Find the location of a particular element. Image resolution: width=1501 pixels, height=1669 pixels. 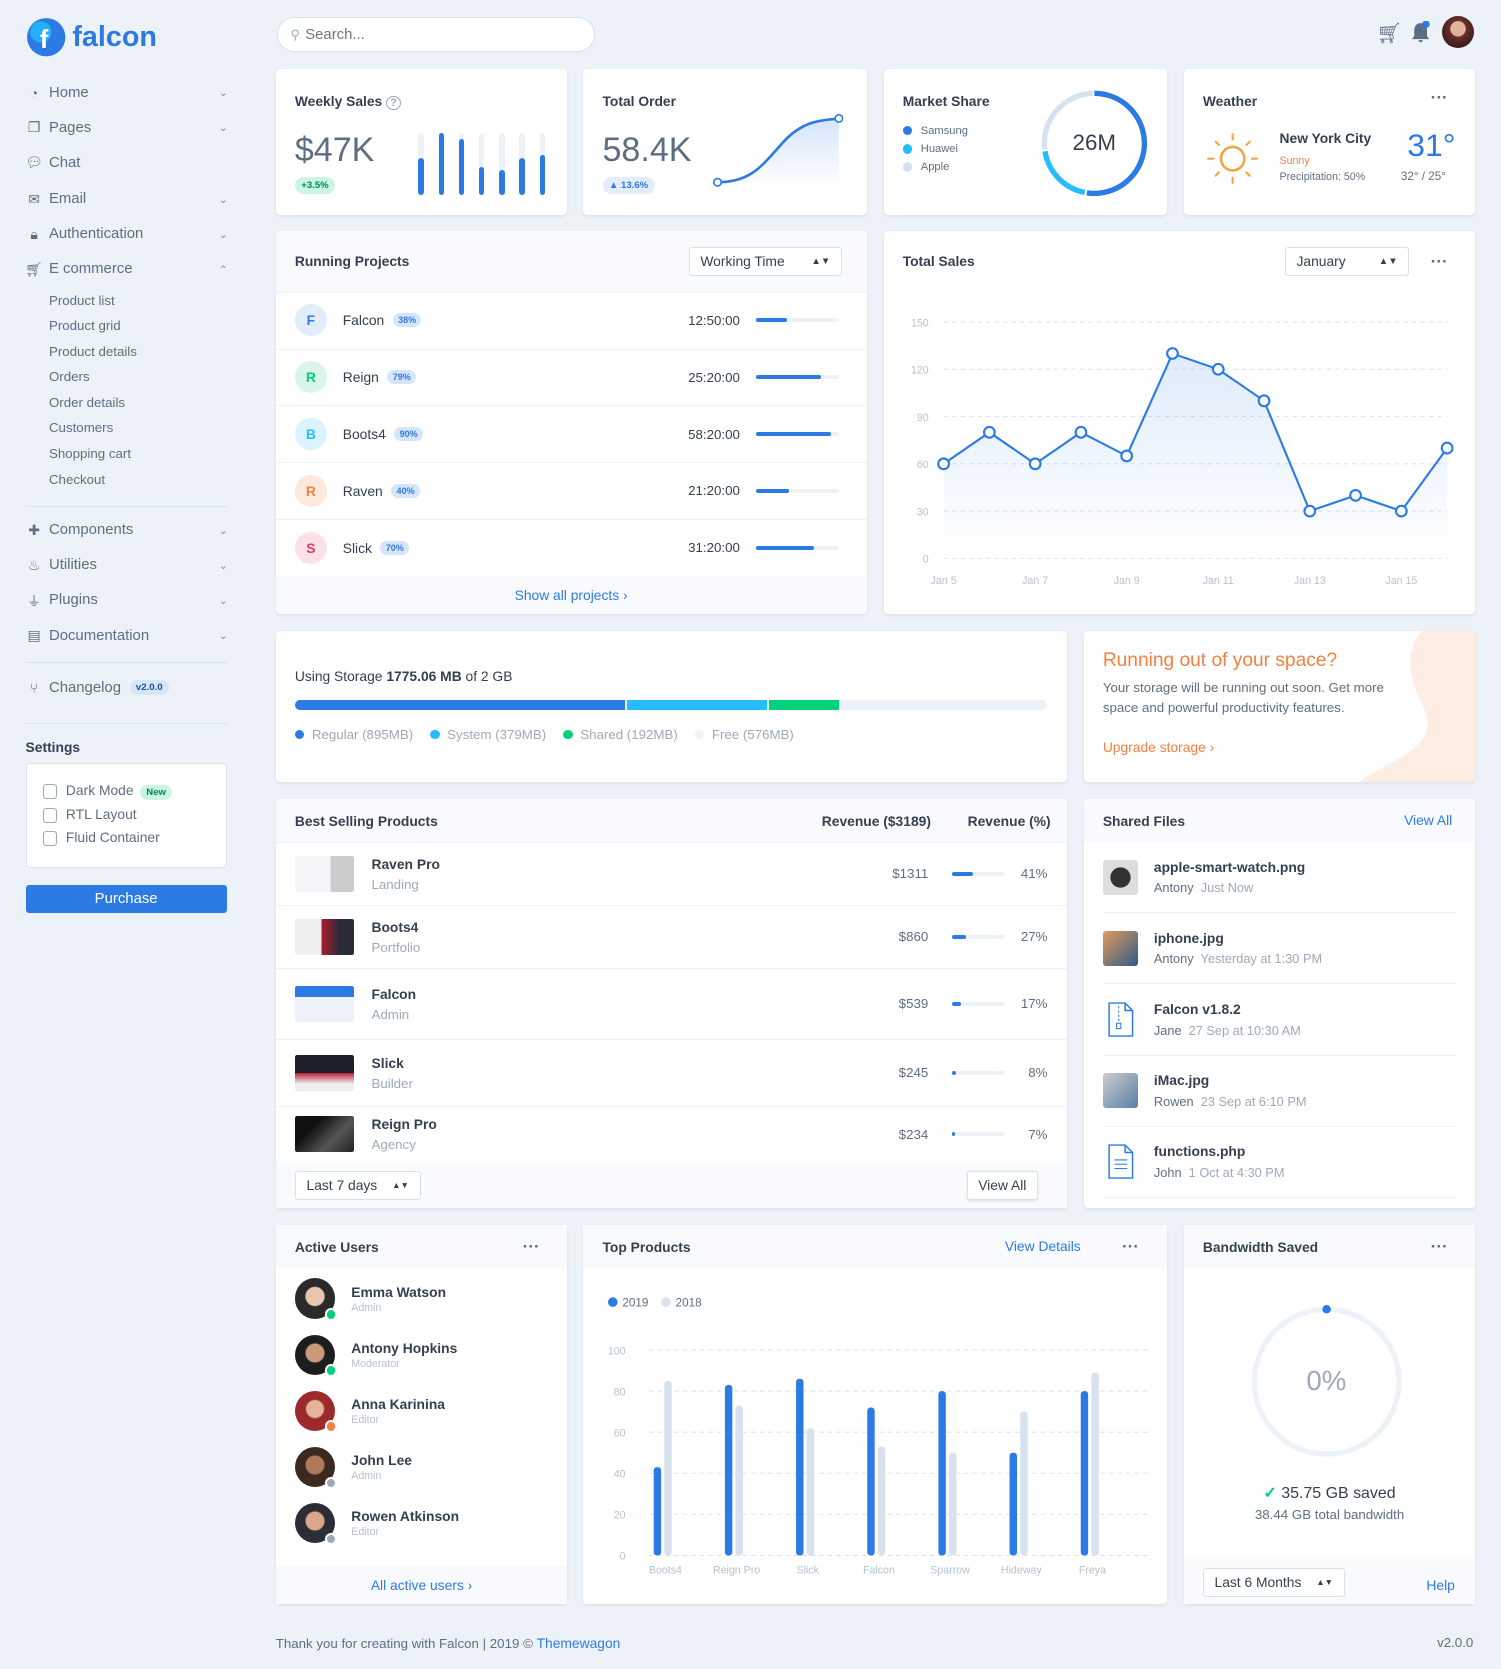

view-details-link: View Details is located at coordinates (1042, 1246).